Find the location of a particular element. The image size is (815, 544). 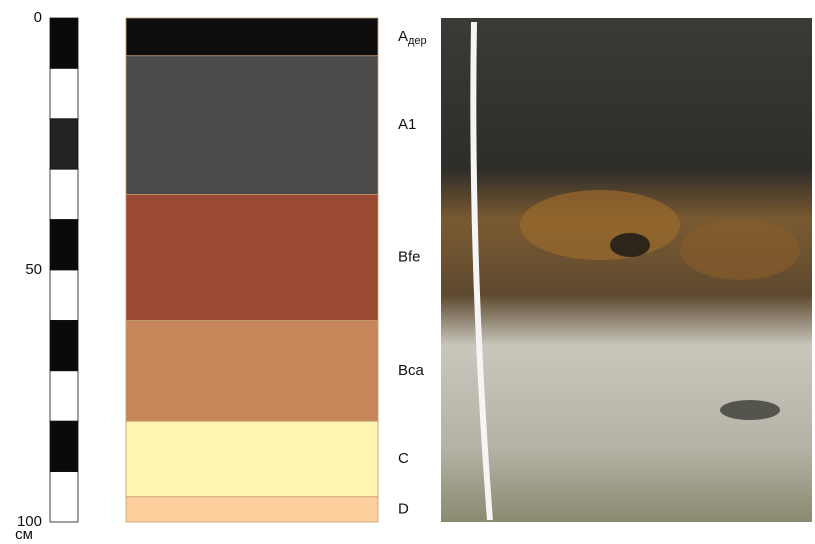

horizon-name: Bca is located at coordinates (411, 370).